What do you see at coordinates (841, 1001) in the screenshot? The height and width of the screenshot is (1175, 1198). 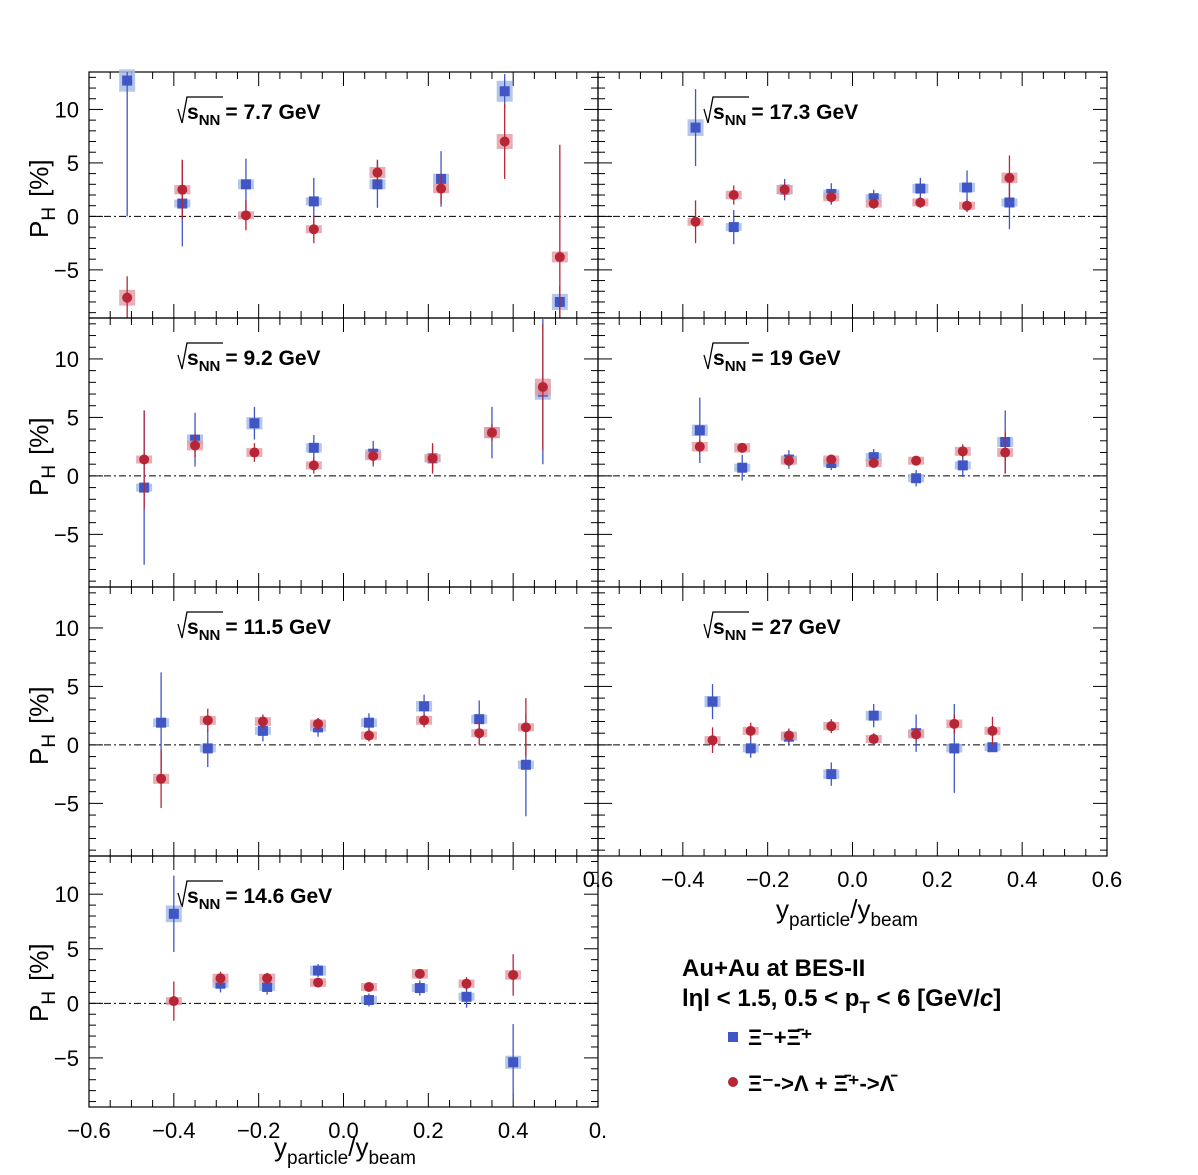 I see `legend-cuts: lηl < 1.5, 0.5 < pT < 6 [GeV/c]` at bounding box center [841, 1001].